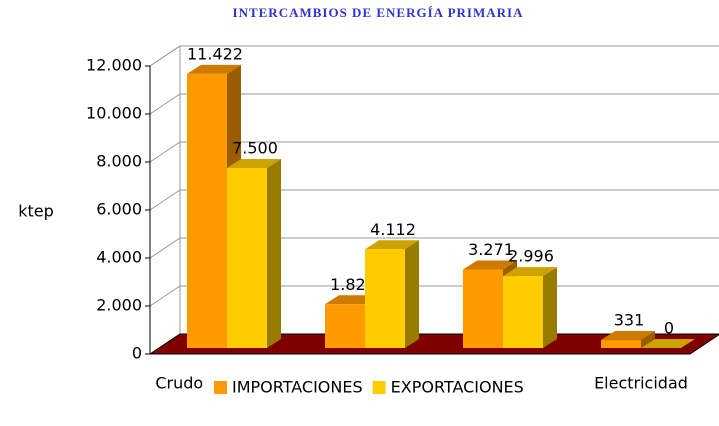 Image resolution: width=719 pixels, height=426 pixels. I want to click on data-label: 11.422, so click(215, 53).